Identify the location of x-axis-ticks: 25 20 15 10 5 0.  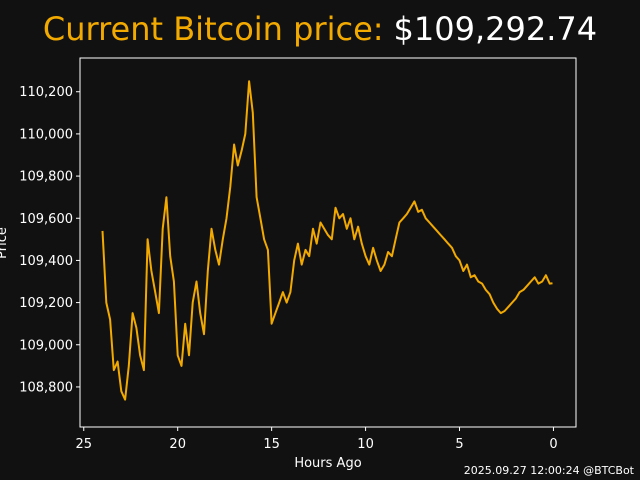
(316, 439).